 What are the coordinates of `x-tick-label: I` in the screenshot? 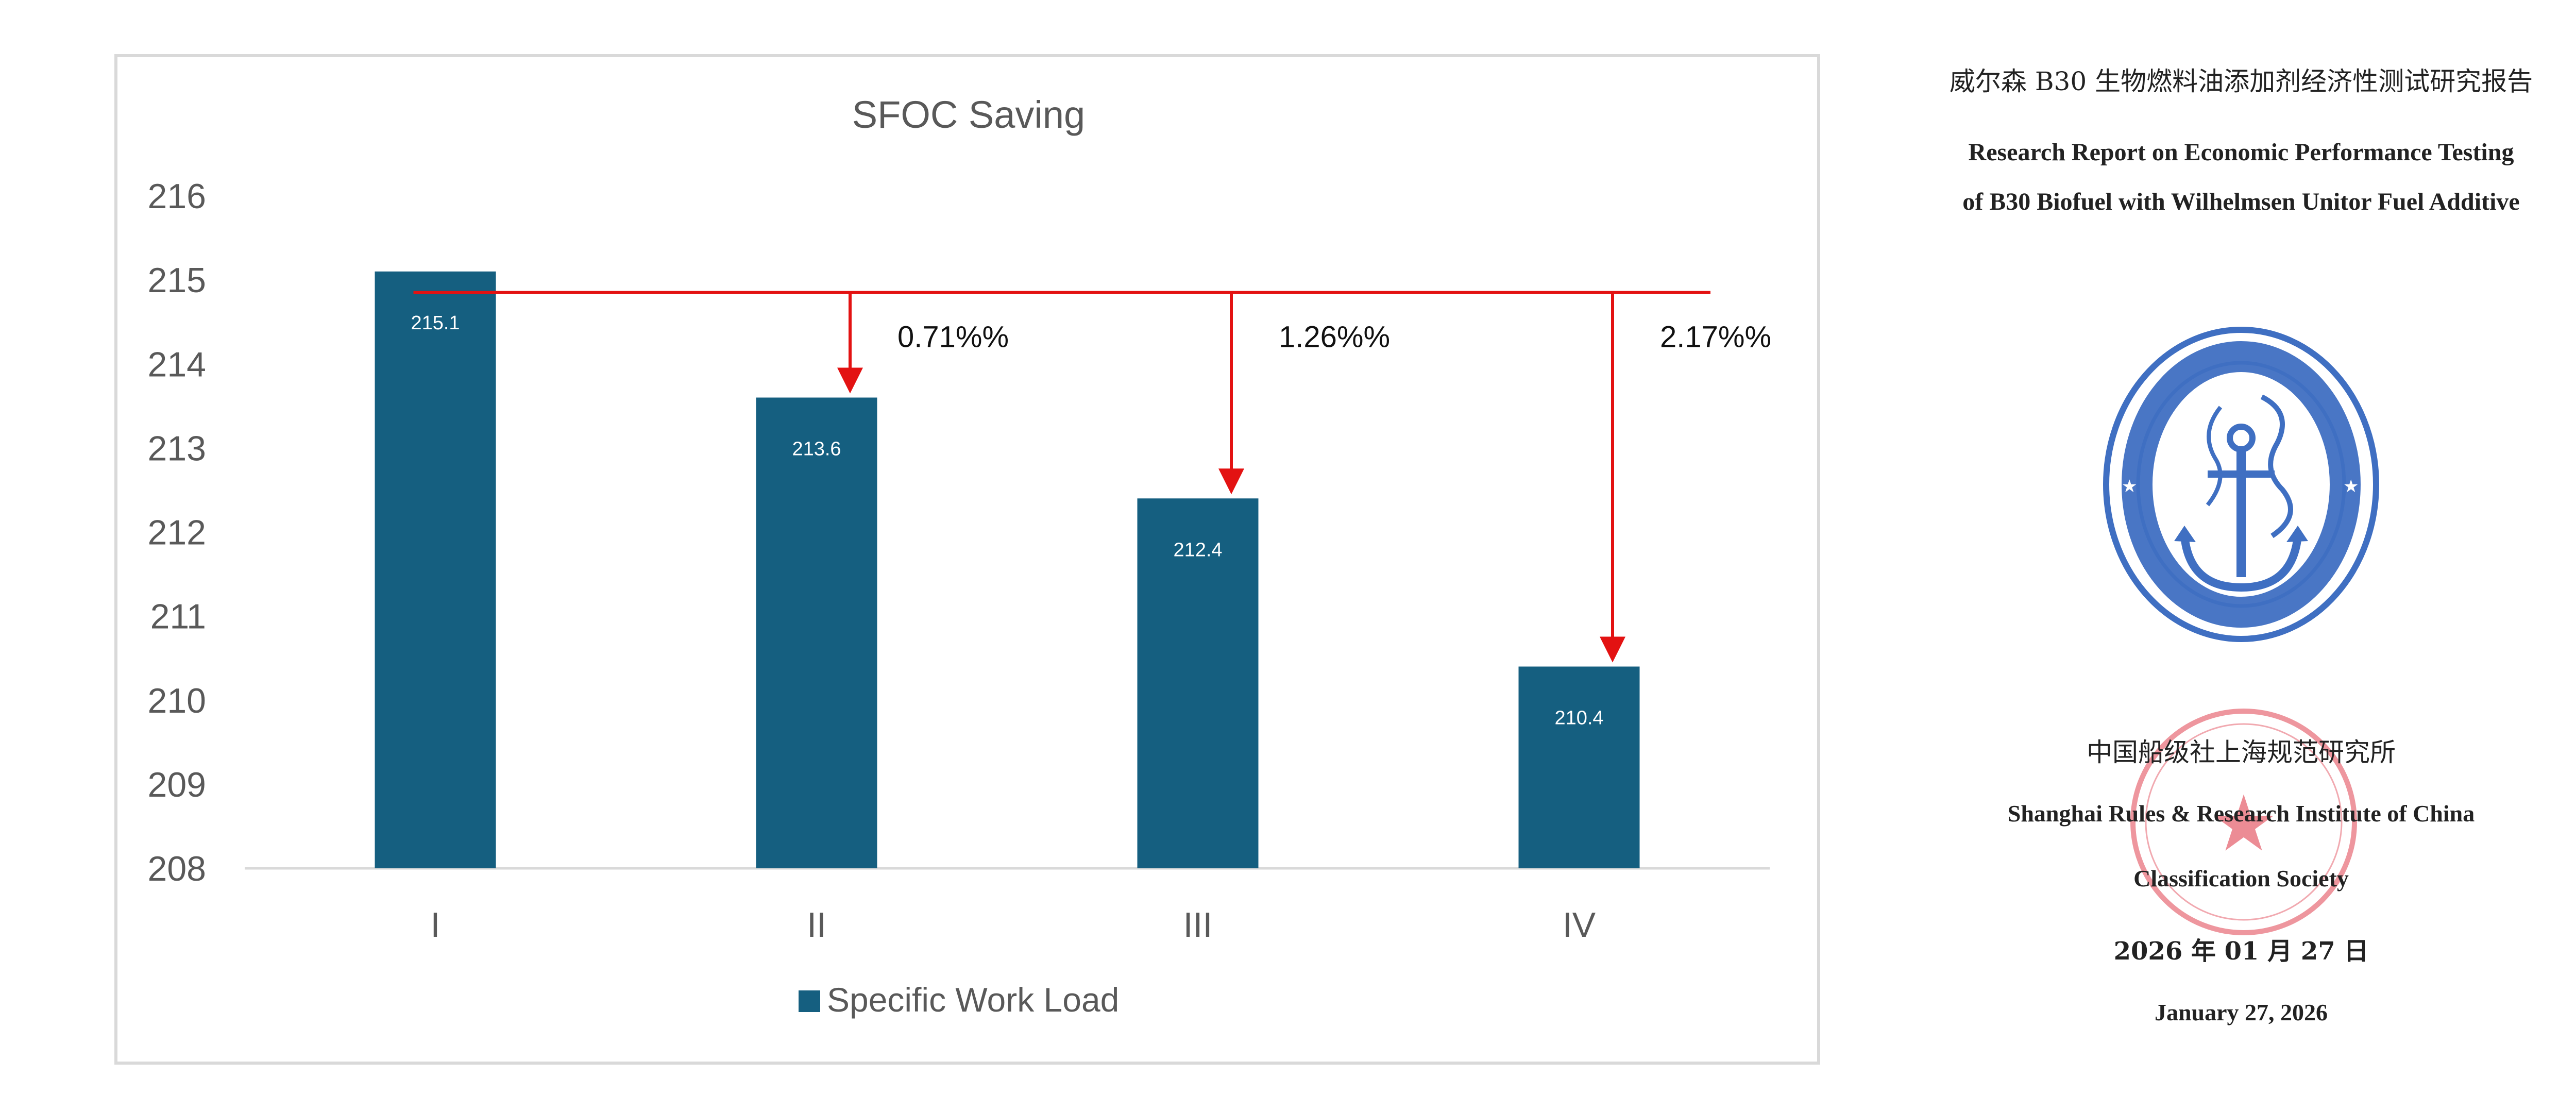 It's located at (435, 925).